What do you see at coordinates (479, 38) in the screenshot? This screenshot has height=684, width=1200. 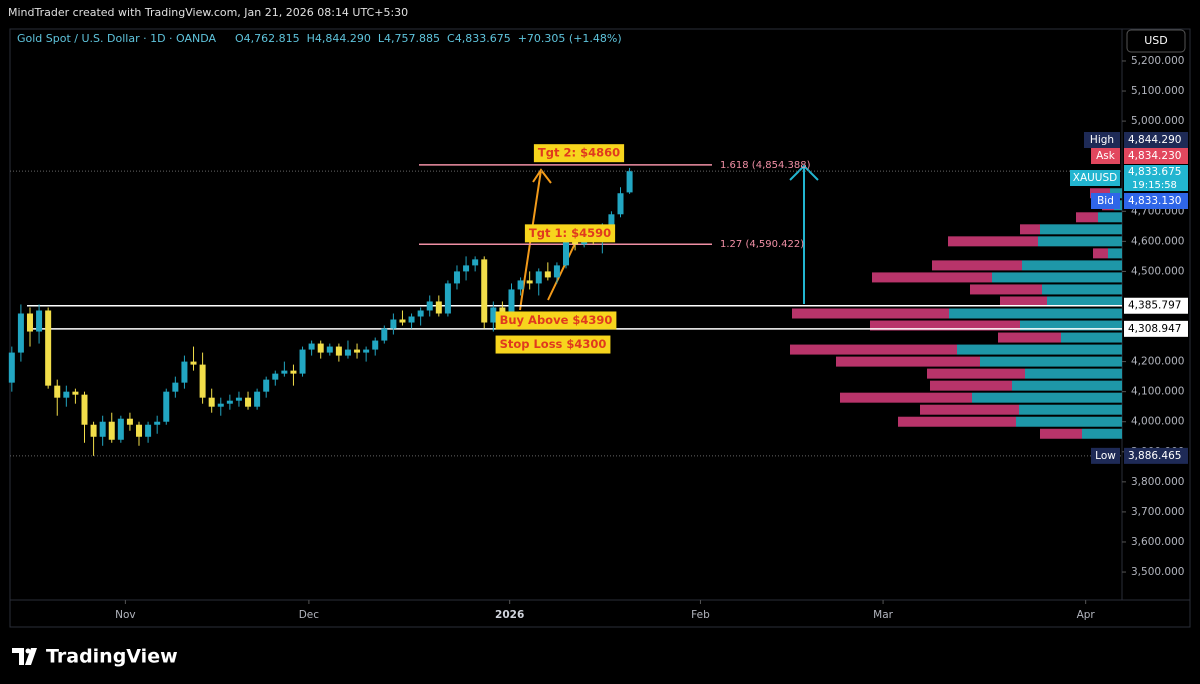 I see `ohlc-legend: C4,833.675` at bounding box center [479, 38].